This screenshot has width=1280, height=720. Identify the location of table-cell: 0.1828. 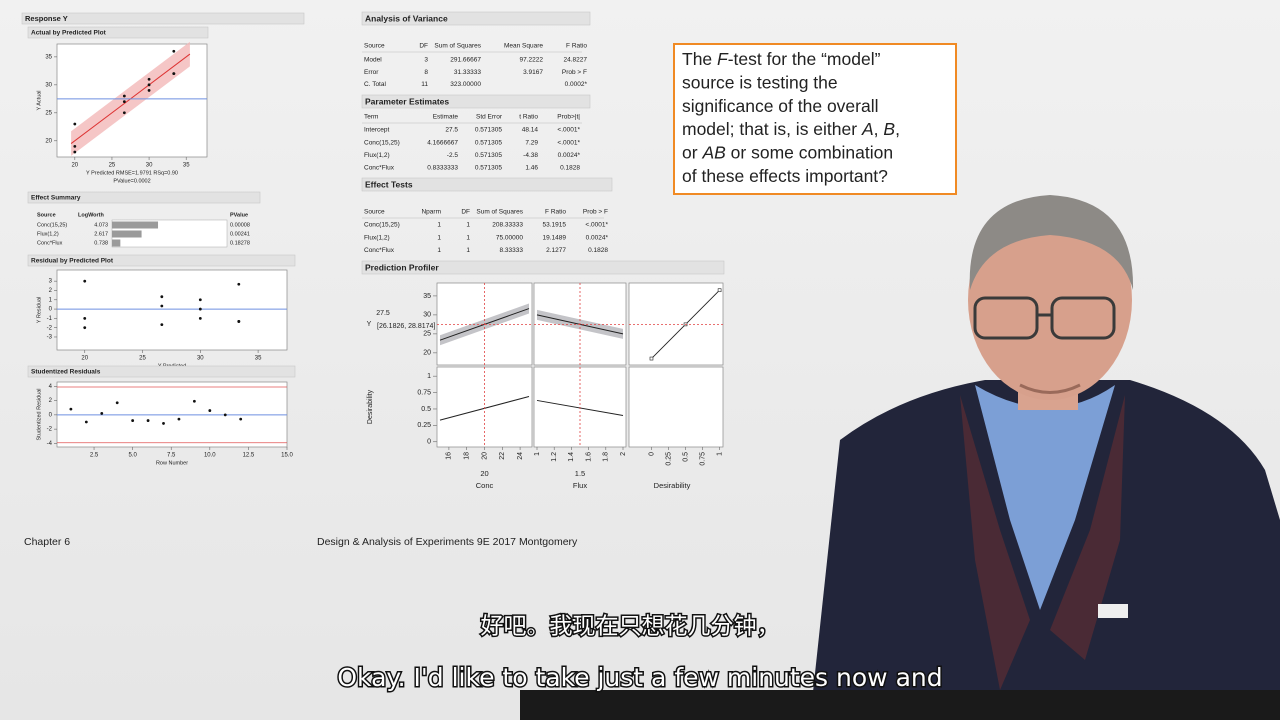
(570, 168).